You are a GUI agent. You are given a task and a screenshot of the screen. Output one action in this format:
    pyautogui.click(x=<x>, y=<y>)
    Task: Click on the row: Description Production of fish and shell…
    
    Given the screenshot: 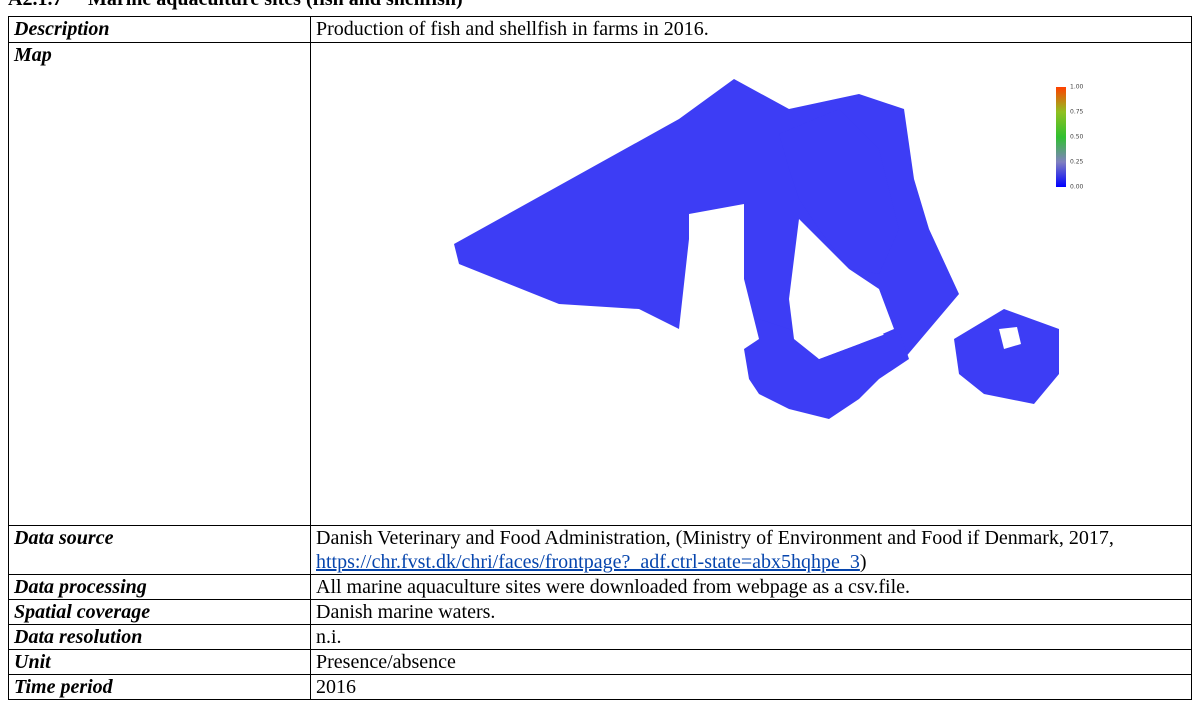 What is the action you would take?
    pyautogui.click(x=600, y=29)
    